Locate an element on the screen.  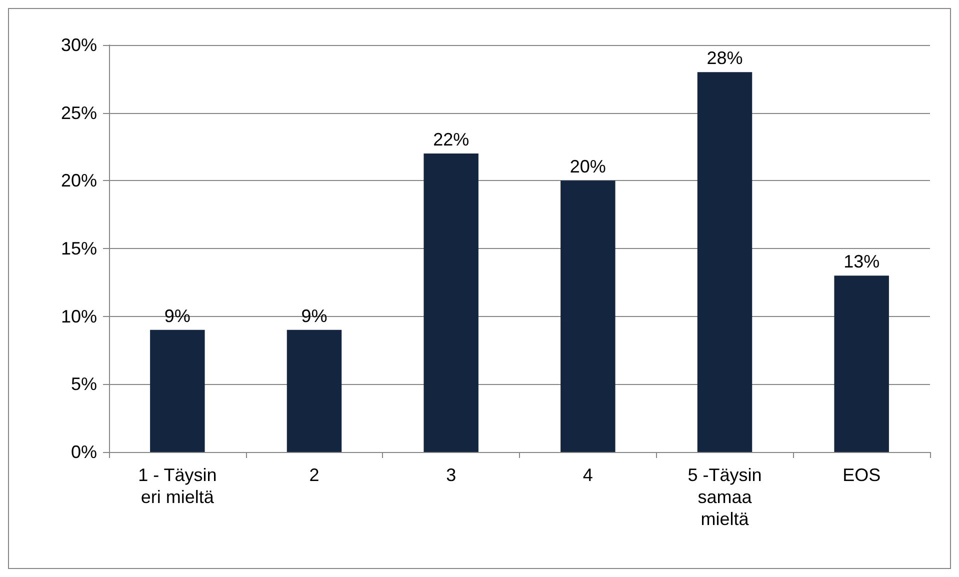
x-tick-label: EOS is located at coordinates (861, 475).